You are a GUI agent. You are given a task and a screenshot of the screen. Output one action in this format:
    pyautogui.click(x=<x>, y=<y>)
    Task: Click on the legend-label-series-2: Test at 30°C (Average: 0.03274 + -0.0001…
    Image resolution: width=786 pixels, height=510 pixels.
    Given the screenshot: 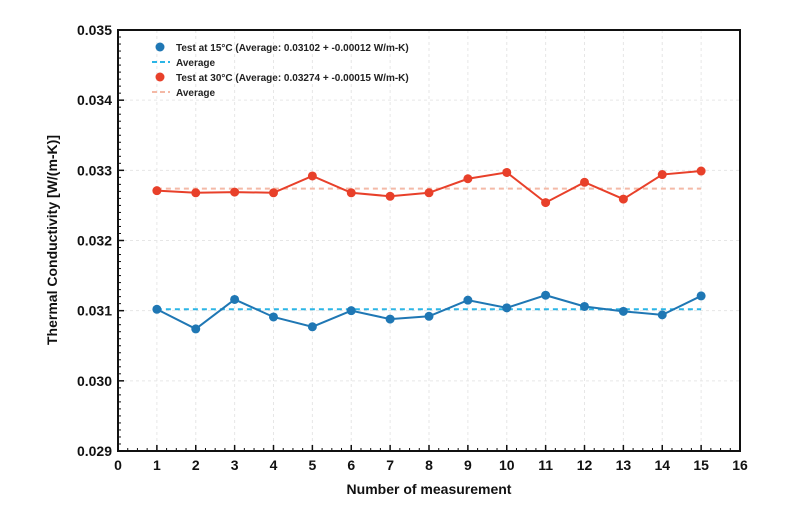 What is the action you would take?
    pyautogui.click(x=292, y=78)
    